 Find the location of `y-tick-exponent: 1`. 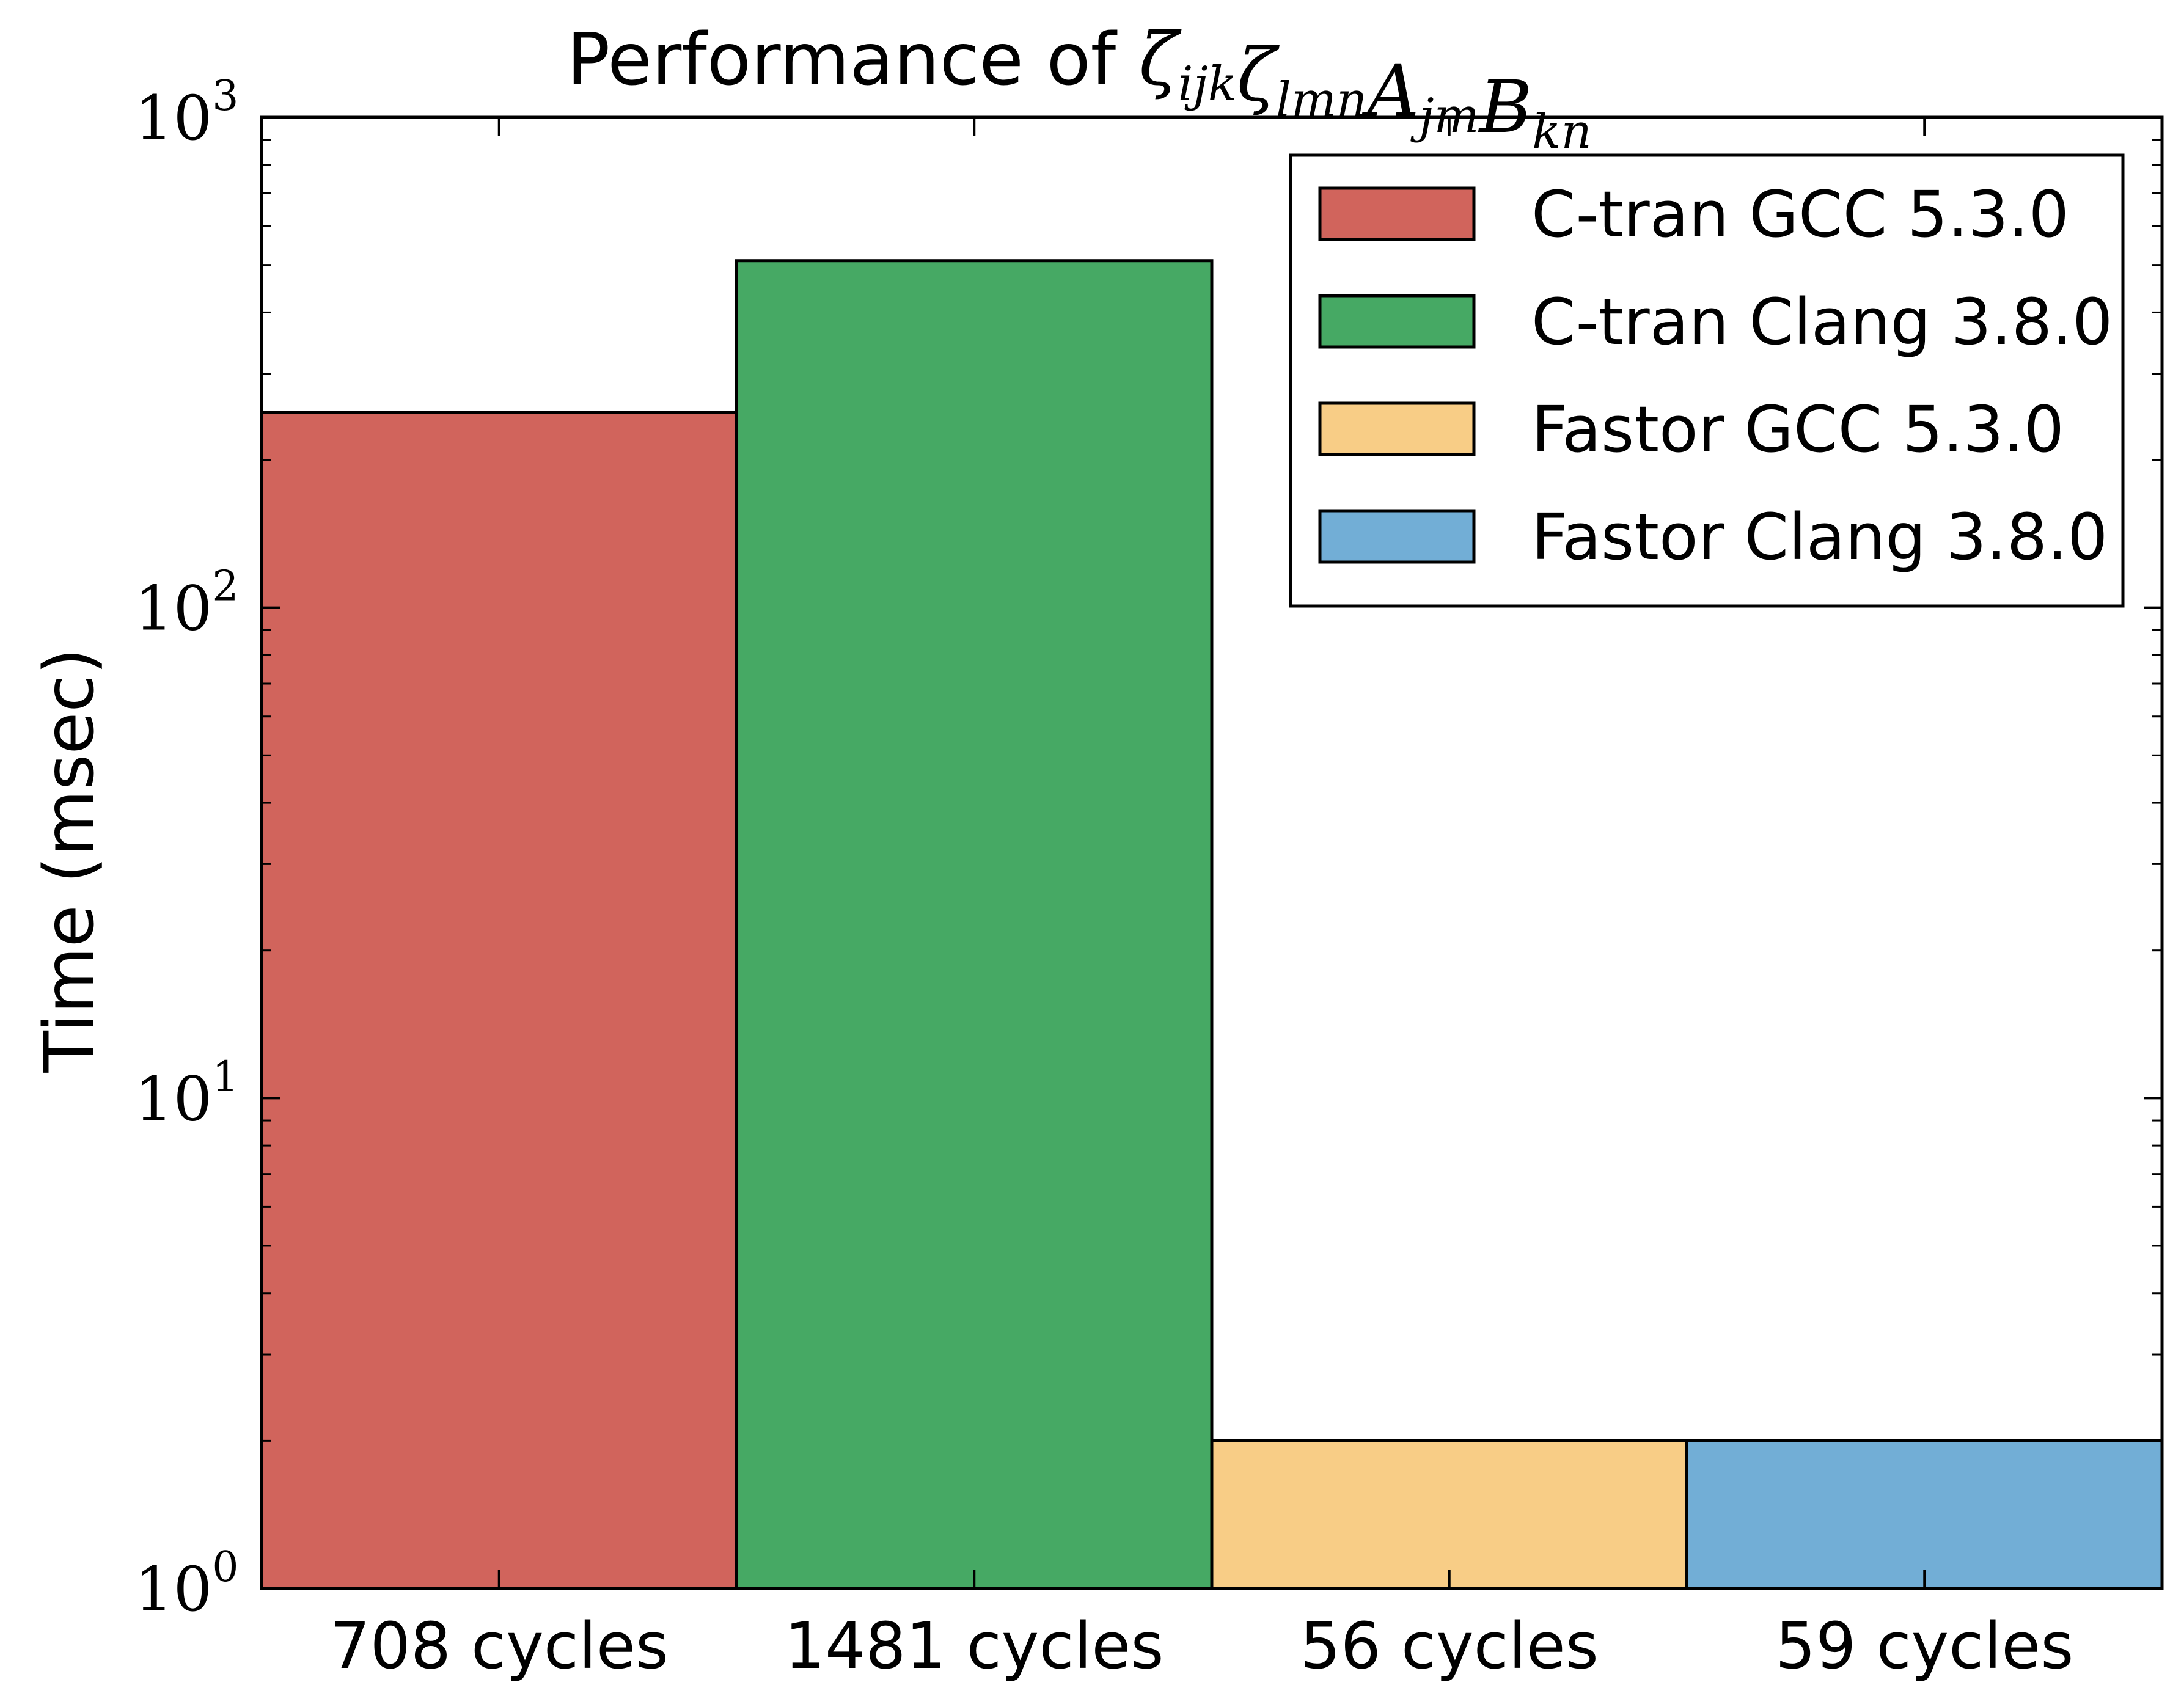

y-tick-exponent: 1 is located at coordinates (225, 1077).